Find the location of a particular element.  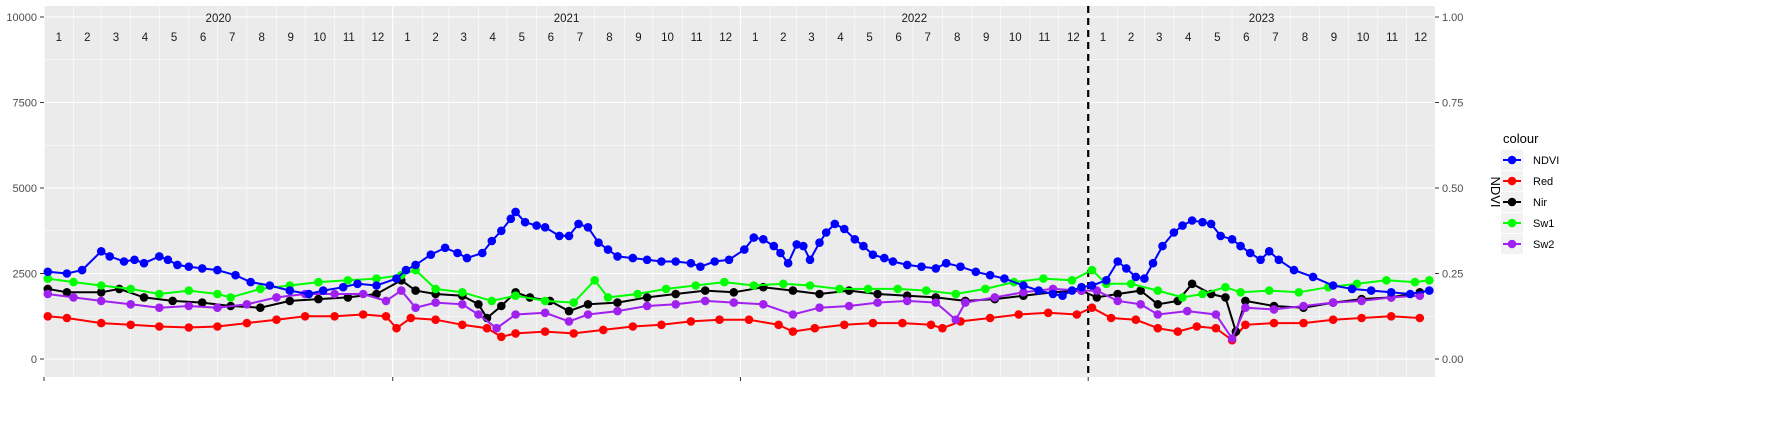

month-label: 4 is located at coordinates (493, 38).